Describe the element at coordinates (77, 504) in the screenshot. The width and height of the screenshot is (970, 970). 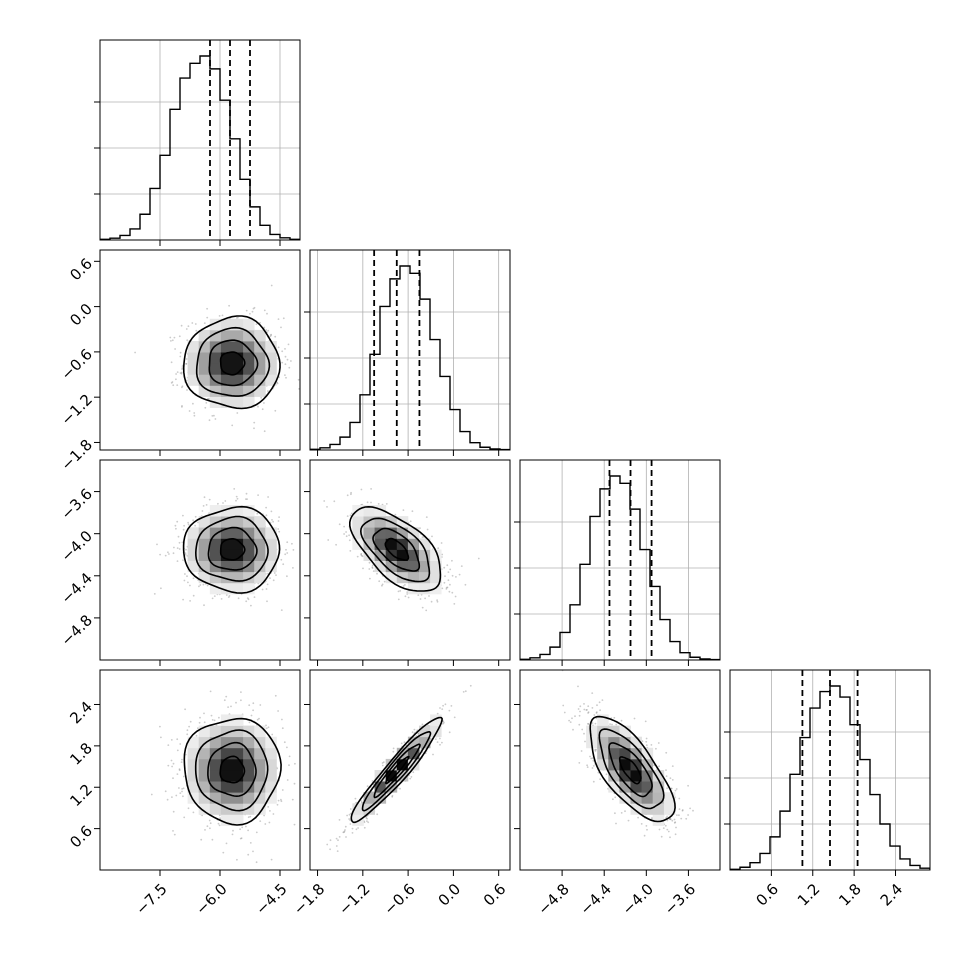
I see `y-tick-label: −3.6` at that location.